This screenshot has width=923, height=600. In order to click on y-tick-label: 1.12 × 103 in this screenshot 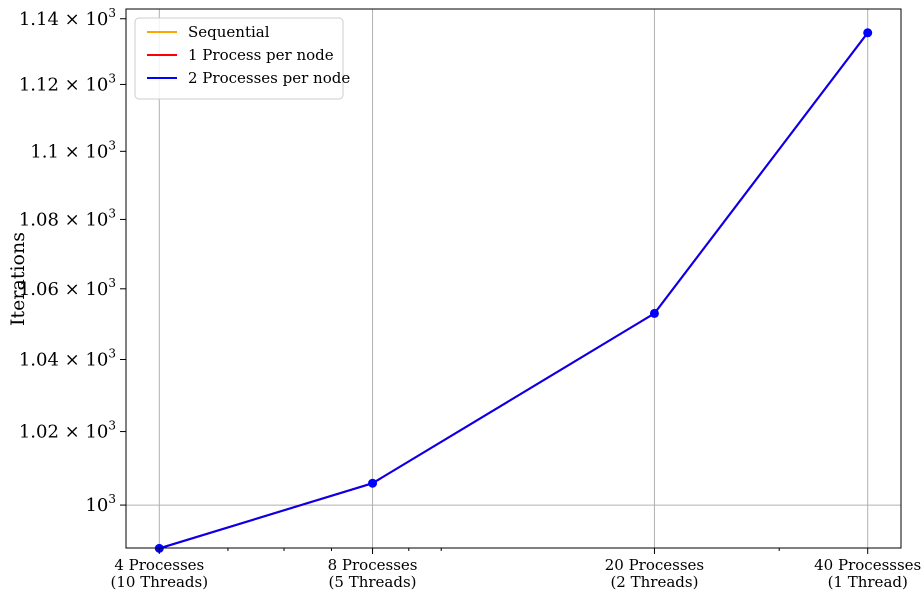, I will do `click(67, 83)`.